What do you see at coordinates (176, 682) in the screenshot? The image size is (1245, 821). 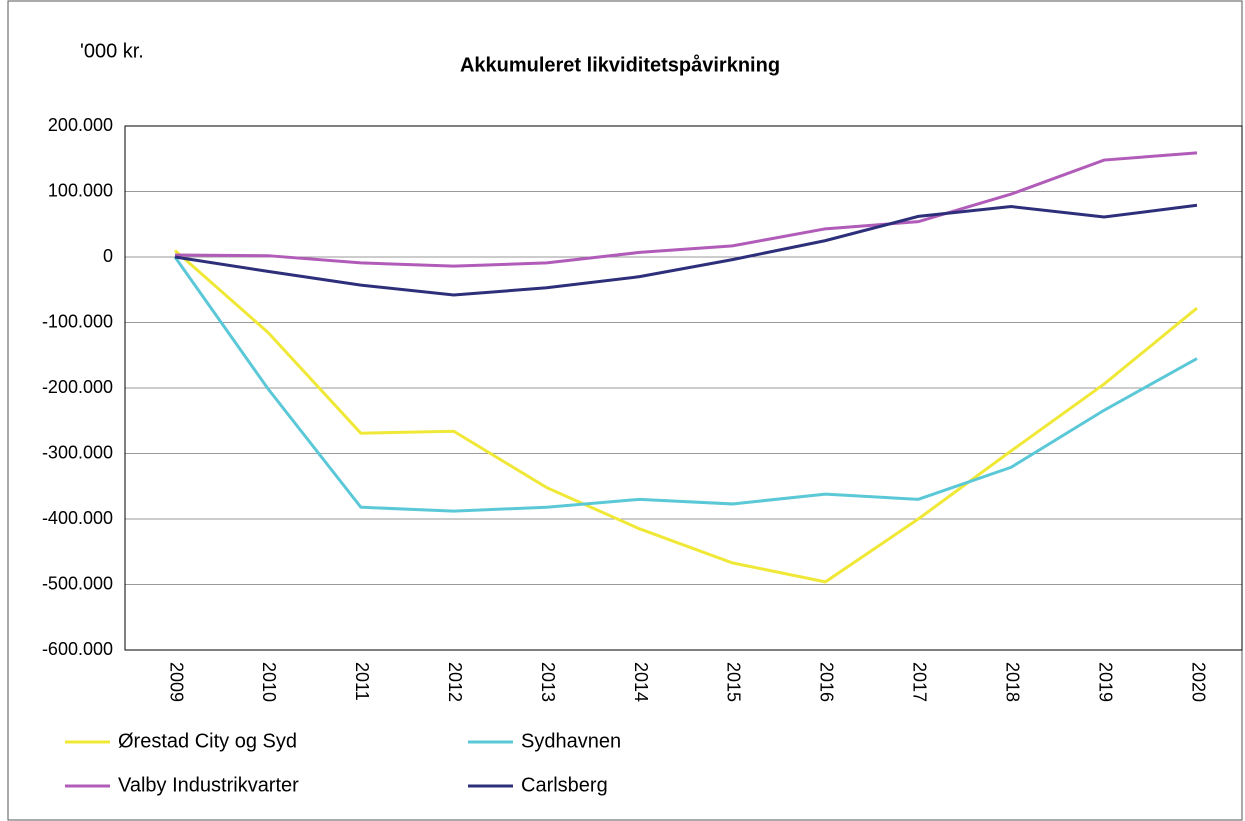 I see `x-tick-label: 2009` at bounding box center [176, 682].